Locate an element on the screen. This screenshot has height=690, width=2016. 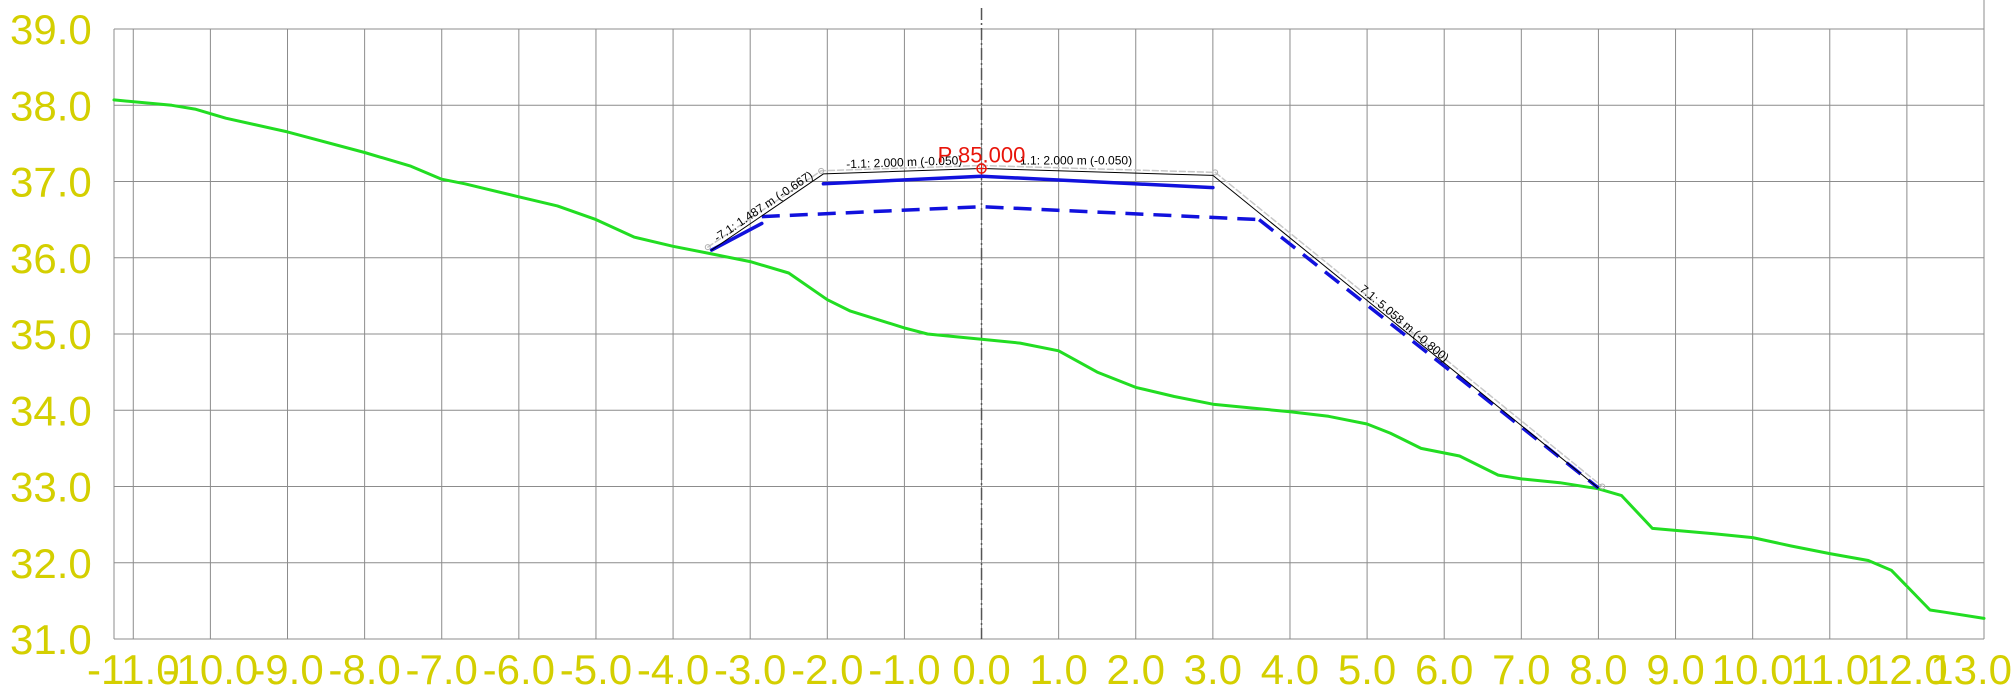
segment-label-2: -1.1: 2.000 m (-0.050) is located at coordinates (1074, 161).